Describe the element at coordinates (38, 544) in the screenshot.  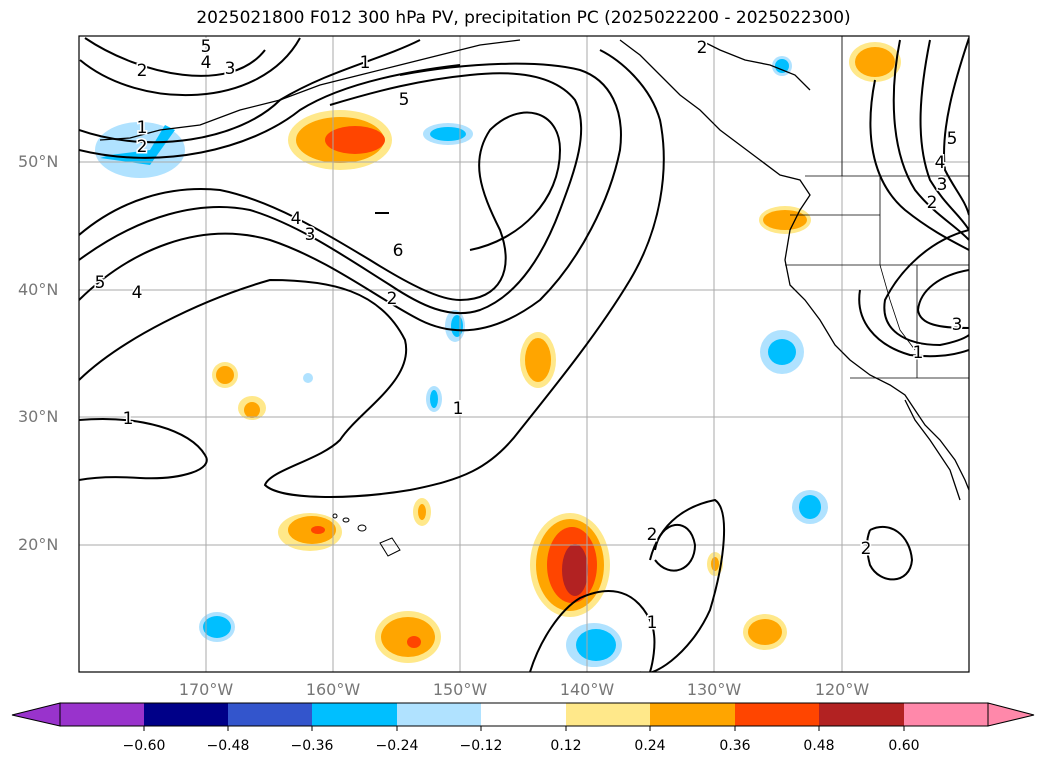
I see `lat-label: 20°N` at that location.